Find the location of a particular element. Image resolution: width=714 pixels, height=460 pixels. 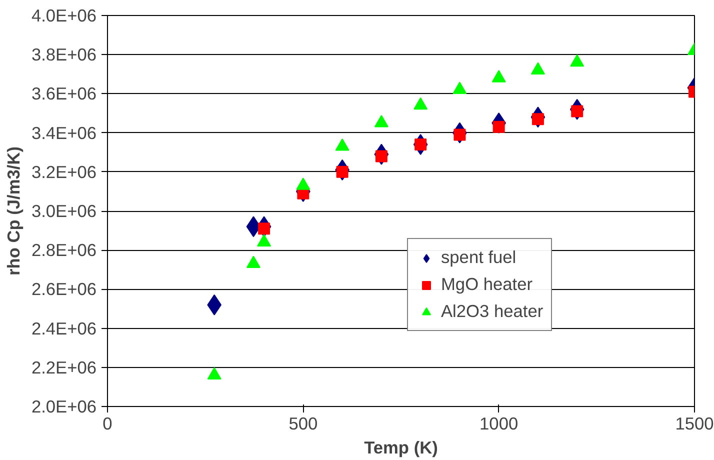

y-tick-label: 2.8E+06 is located at coordinates (64, 250).